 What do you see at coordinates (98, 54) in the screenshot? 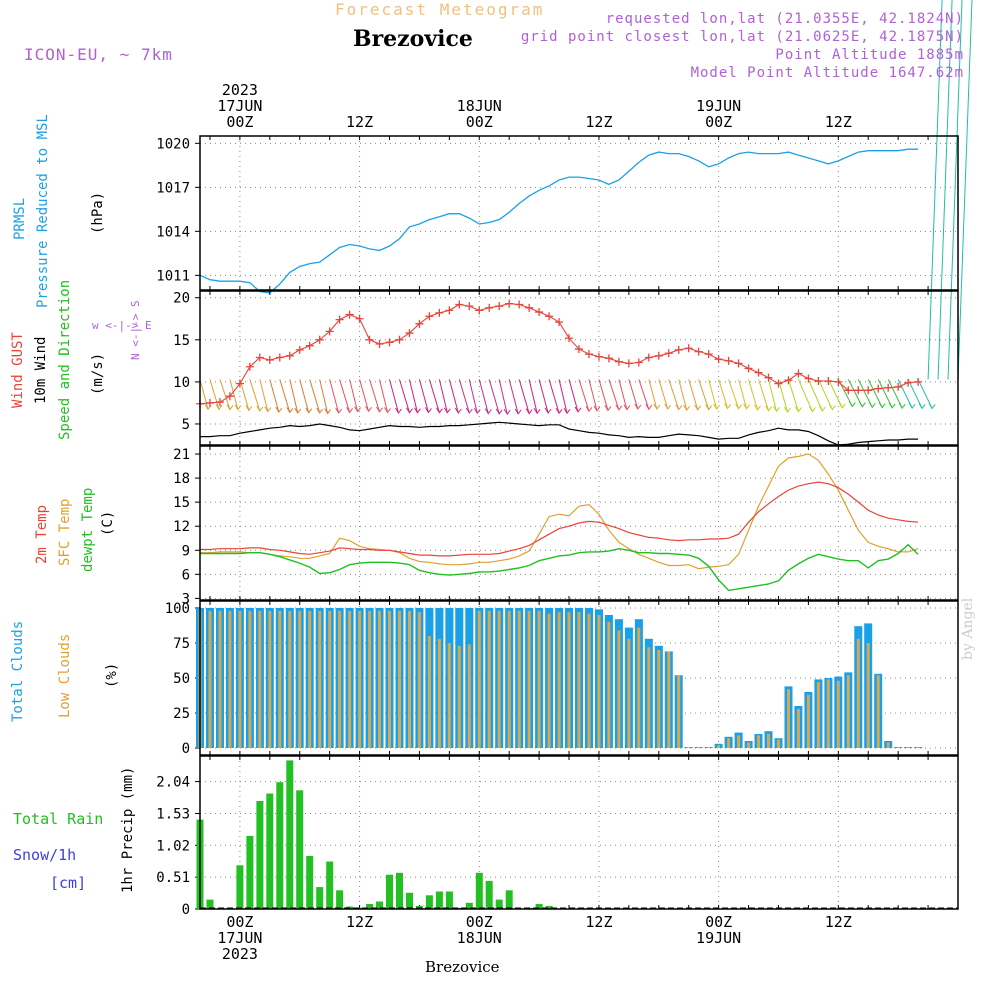
I see `model-label: ICON-EU, ~ 7km` at bounding box center [98, 54].